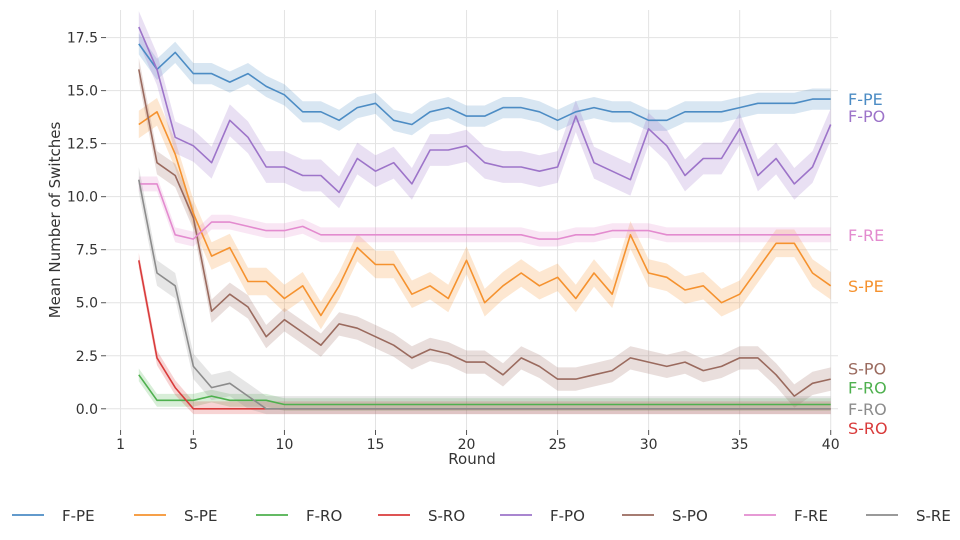 Image resolution: width=960 pixels, height=540 pixels. What do you see at coordinates (82, 39) in the screenshot?
I see `y-tick-label: 17.5` at bounding box center [82, 39].